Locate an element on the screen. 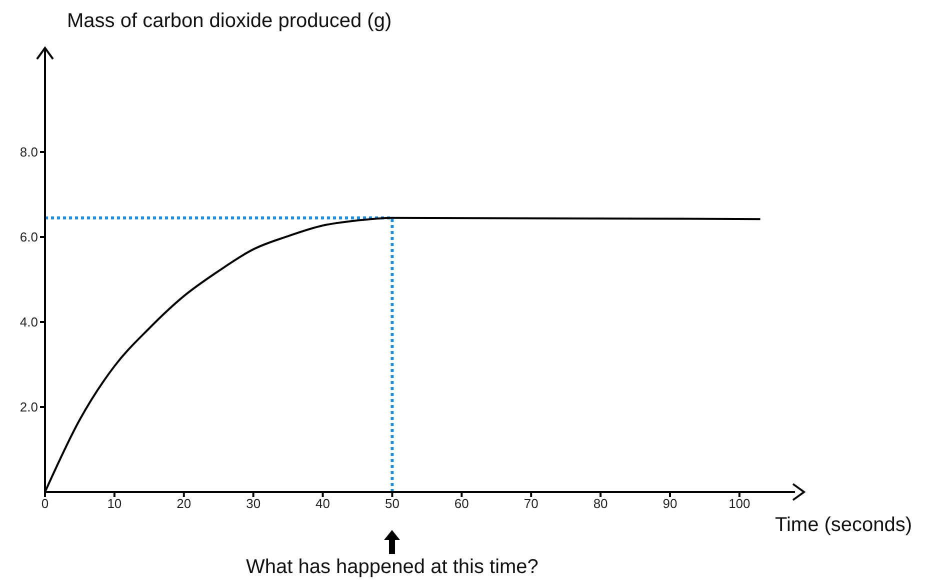  x-tick-label: 0 is located at coordinates (45, 504).